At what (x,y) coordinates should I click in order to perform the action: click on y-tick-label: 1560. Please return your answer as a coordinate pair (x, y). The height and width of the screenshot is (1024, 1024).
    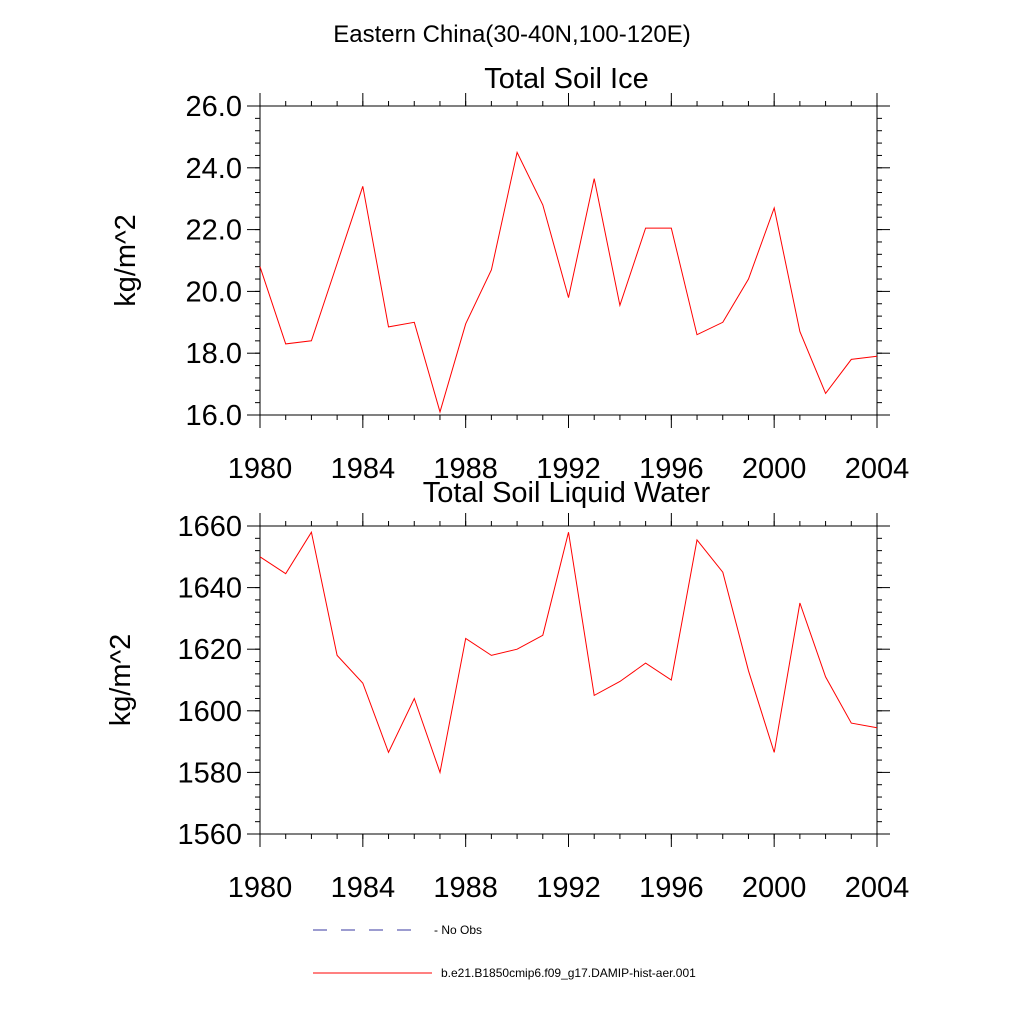
    Looking at the image, I should click on (209, 835).